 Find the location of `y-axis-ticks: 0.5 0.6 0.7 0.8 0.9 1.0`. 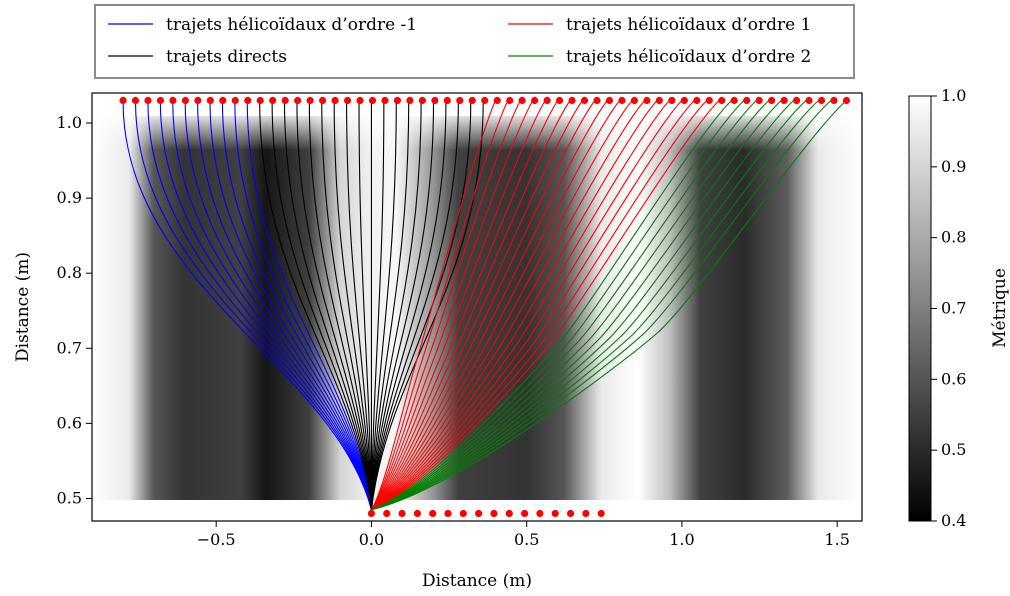

y-axis-ticks: 0.5 0.6 0.7 0.8 0.9 1.0 is located at coordinates (74, 310).